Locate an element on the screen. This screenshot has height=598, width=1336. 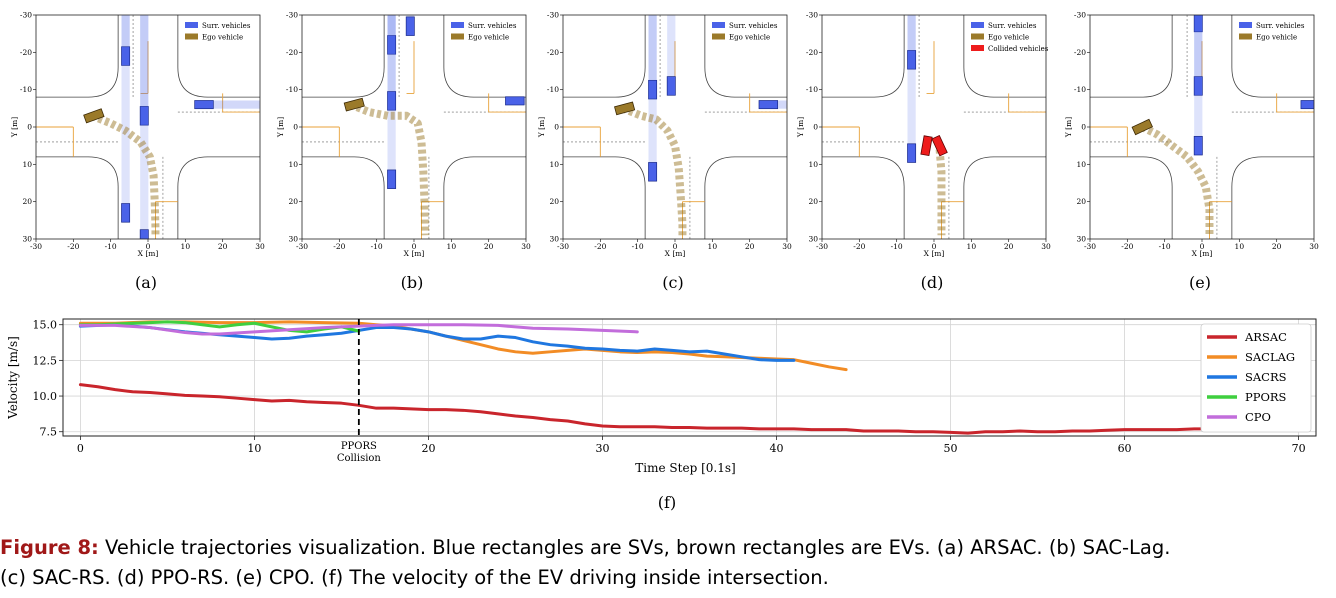
x-tick-label: 50 is located at coordinates (951, 448).